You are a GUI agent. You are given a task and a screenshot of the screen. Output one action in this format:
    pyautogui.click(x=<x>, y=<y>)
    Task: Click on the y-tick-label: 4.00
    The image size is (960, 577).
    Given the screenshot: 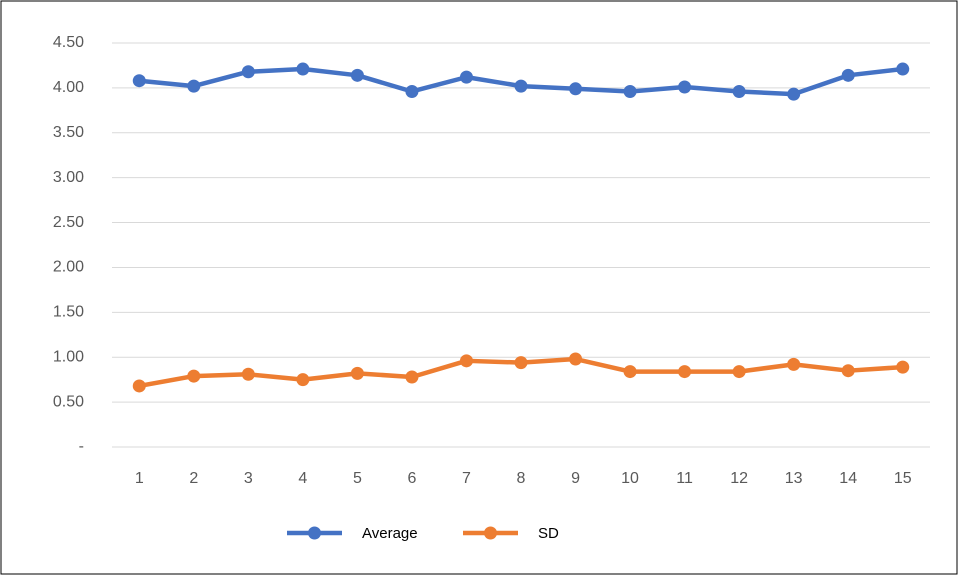 What is the action you would take?
    pyautogui.click(x=68, y=87)
    